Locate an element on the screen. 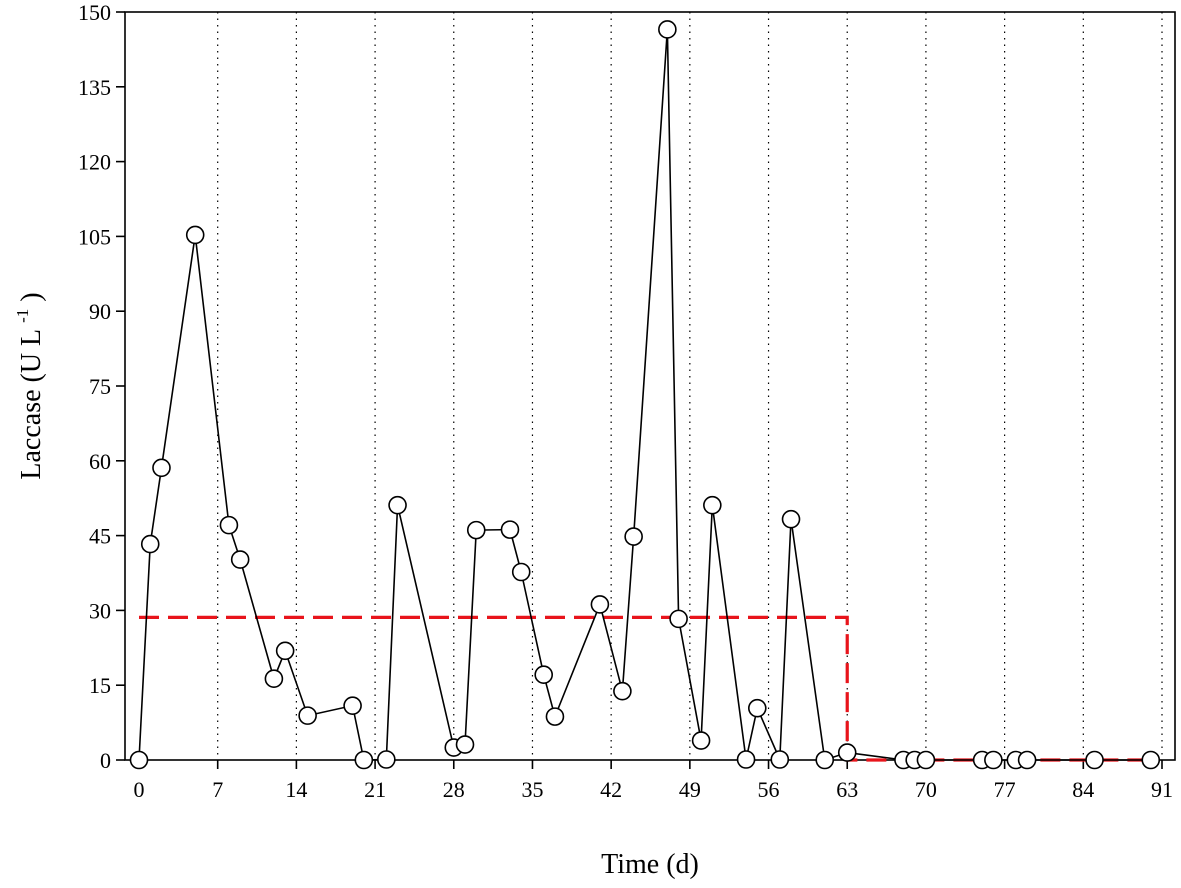 This screenshot has width=1181, height=888. x-tick-label-7: 7 is located at coordinates (217, 789).